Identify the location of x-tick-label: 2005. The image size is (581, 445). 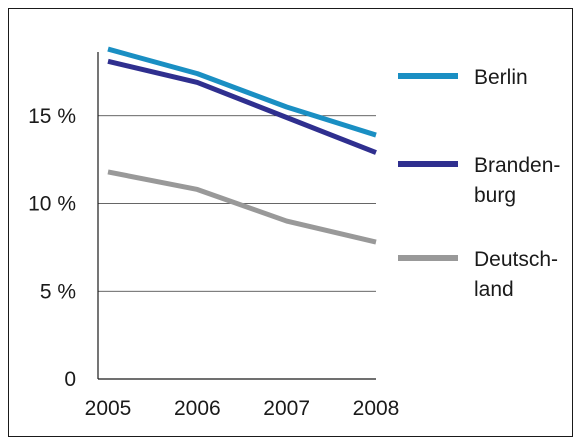
(108, 408).